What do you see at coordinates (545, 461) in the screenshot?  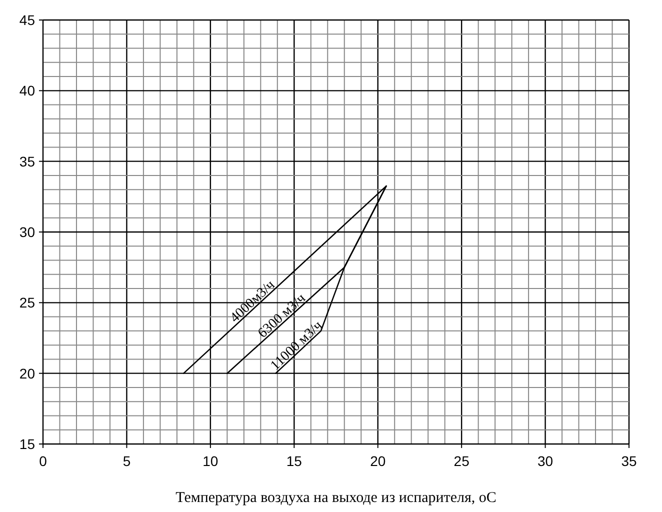 I see `x-tick-label: 30` at bounding box center [545, 461].